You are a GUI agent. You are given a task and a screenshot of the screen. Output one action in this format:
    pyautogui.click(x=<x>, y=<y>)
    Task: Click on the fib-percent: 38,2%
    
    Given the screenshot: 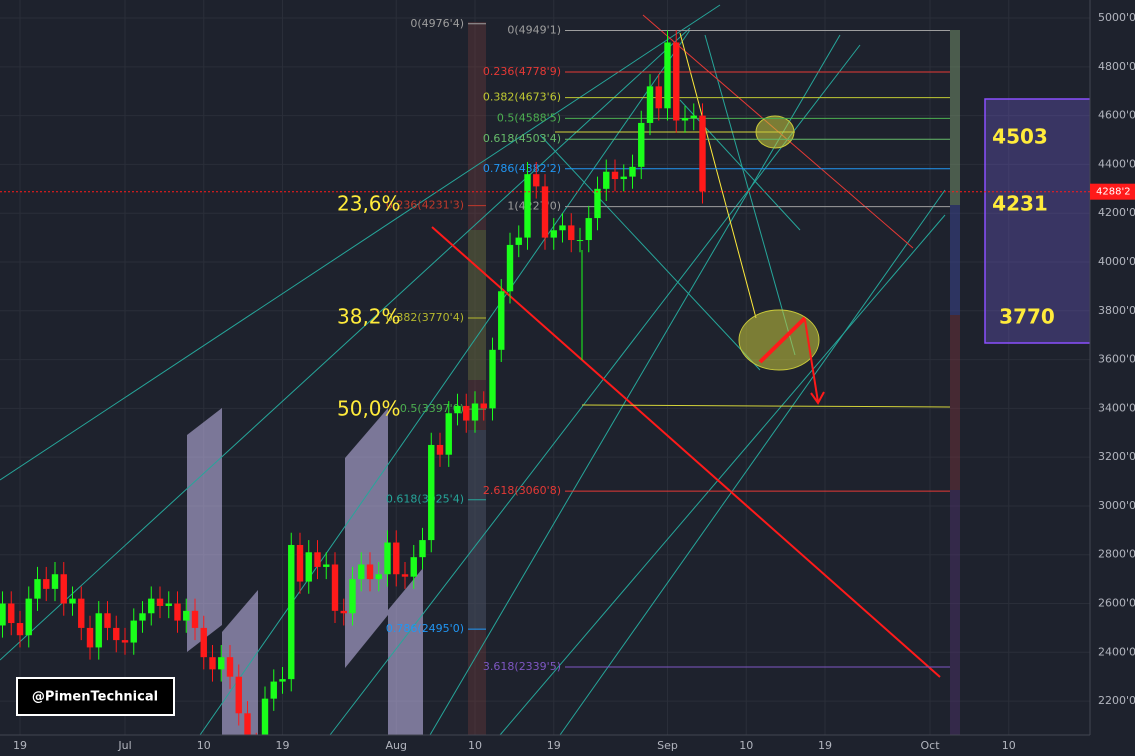 What is the action you would take?
    pyautogui.click(x=369, y=317)
    